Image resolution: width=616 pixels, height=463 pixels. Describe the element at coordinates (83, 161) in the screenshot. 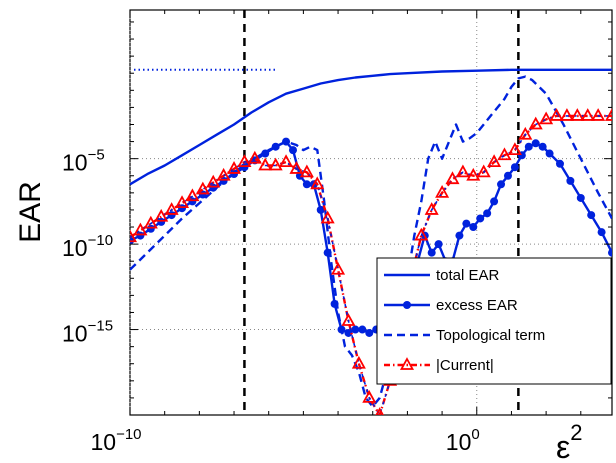

I see `y-tick-label-0: 10−5` at that location.